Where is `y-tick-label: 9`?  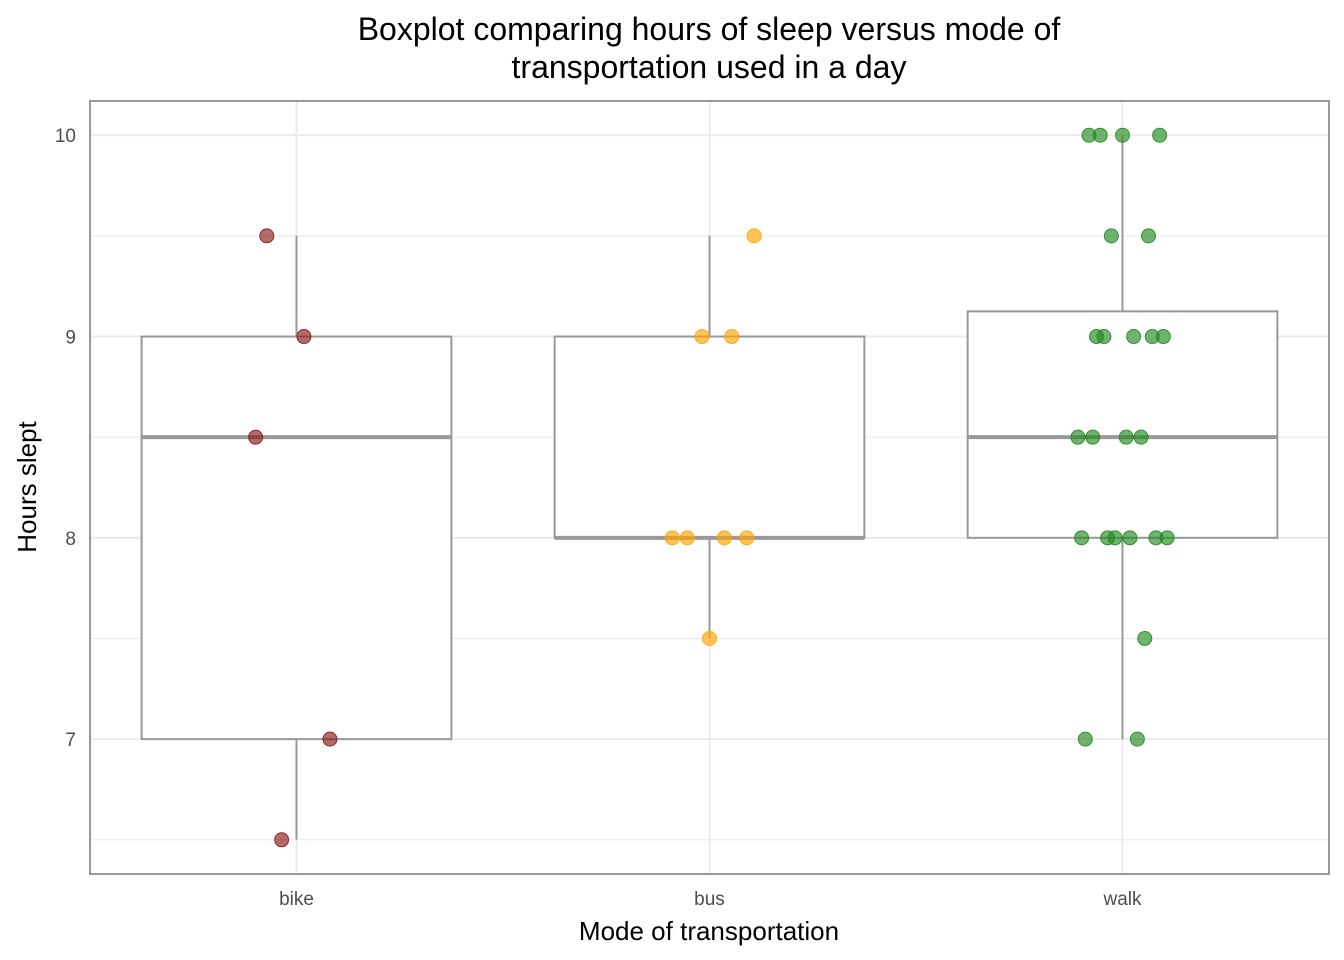 y-tick-label: 9 is located at coordinates (70, 338).